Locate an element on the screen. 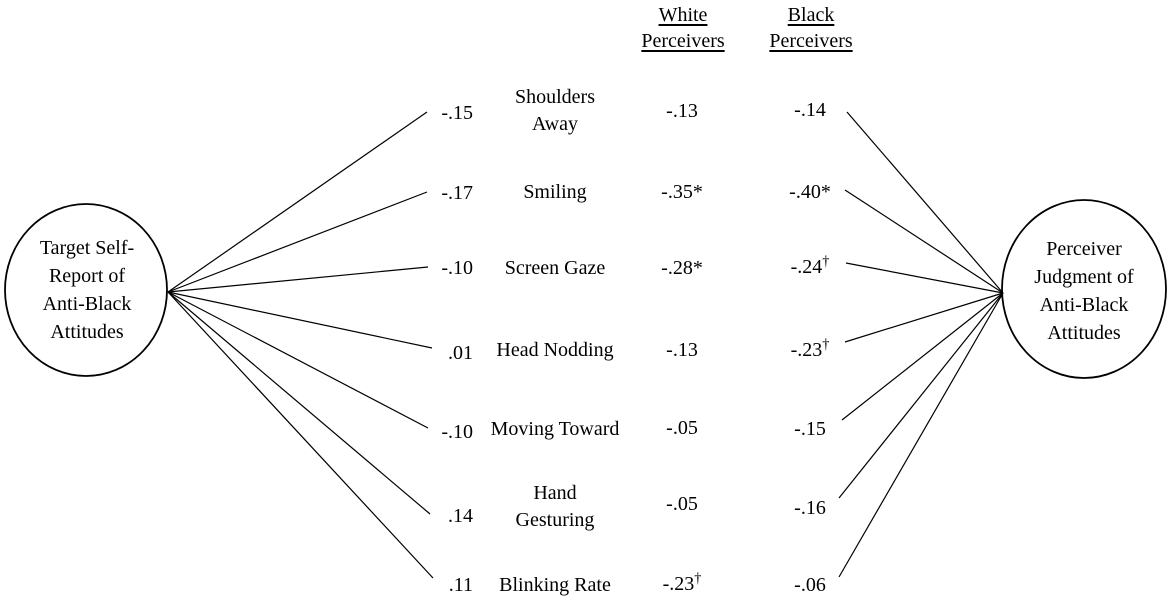 This screenshot has width=1170, height=601. path-line-right-blinking-rate is located at coordinates (921, 435).